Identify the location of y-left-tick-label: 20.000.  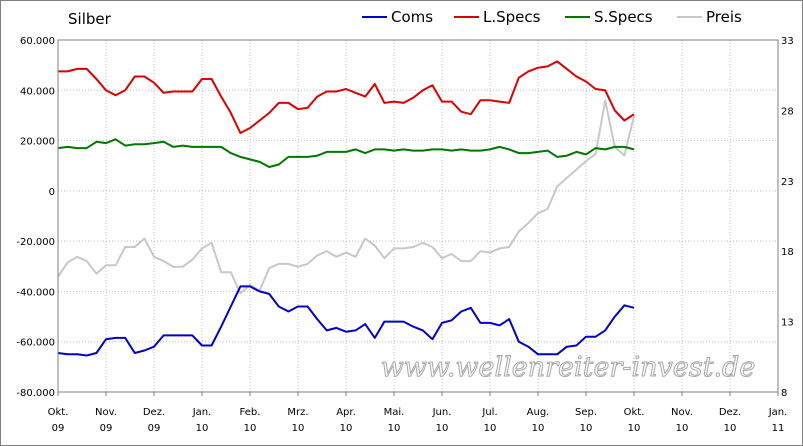
(37, 142).